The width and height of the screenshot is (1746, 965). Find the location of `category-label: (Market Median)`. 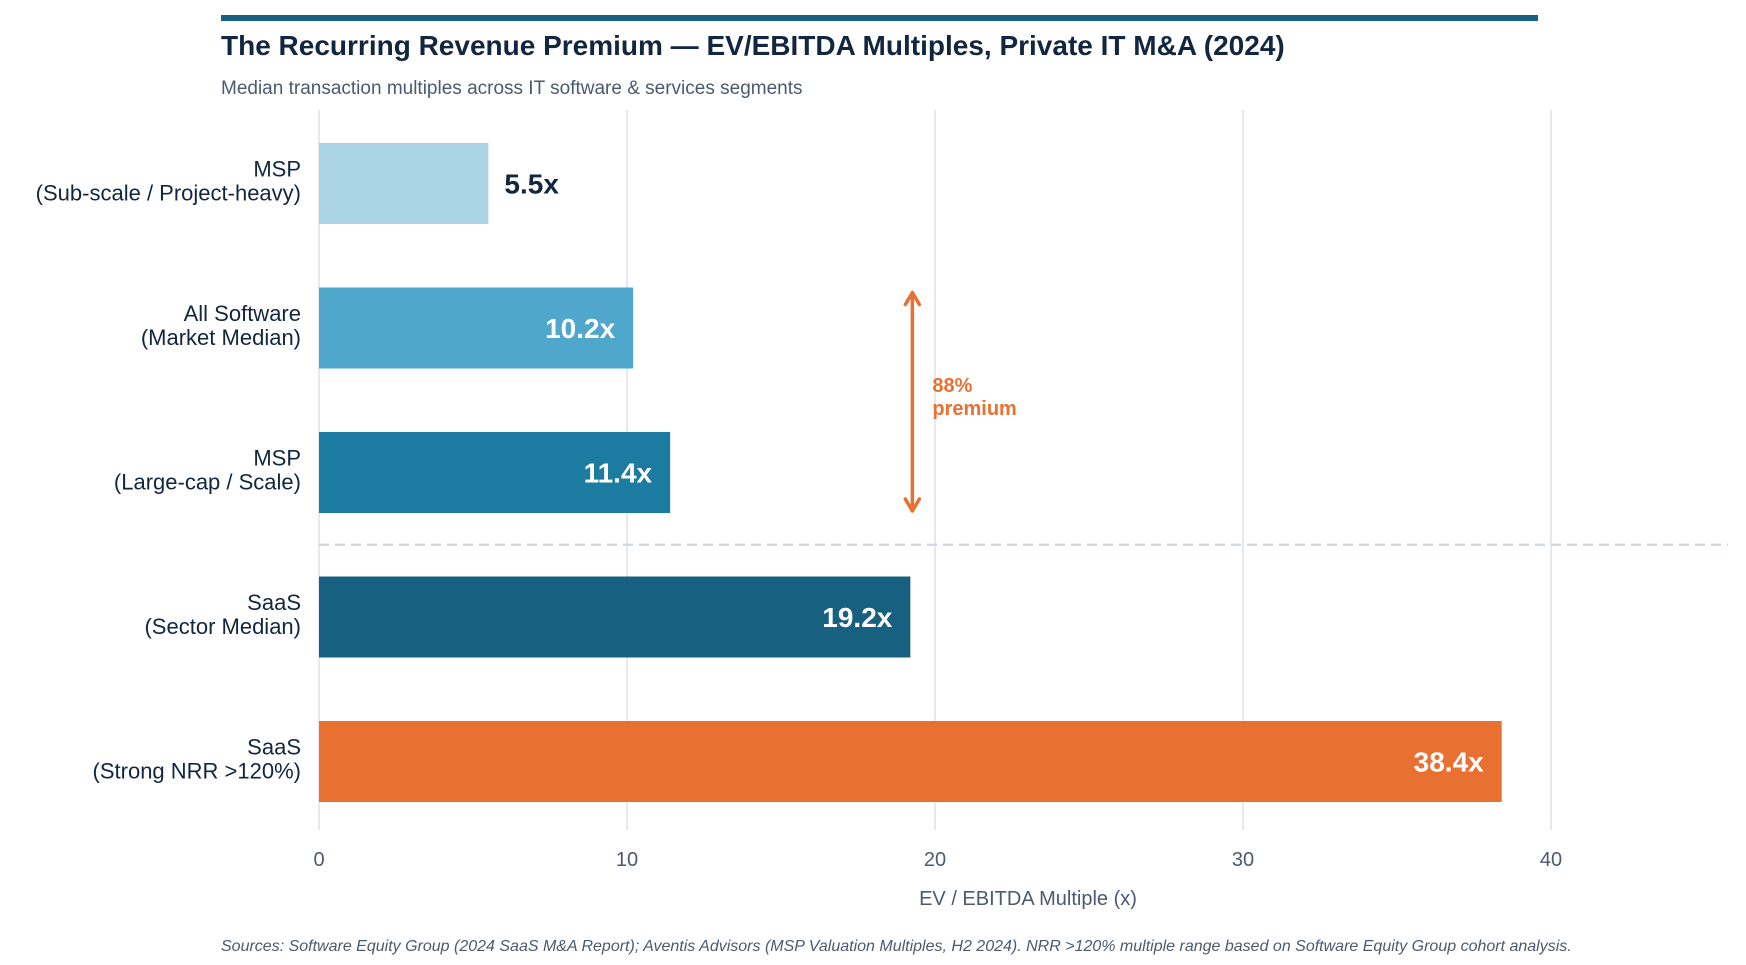

category-label: (Market Median) is located at coordinates (221, 337).